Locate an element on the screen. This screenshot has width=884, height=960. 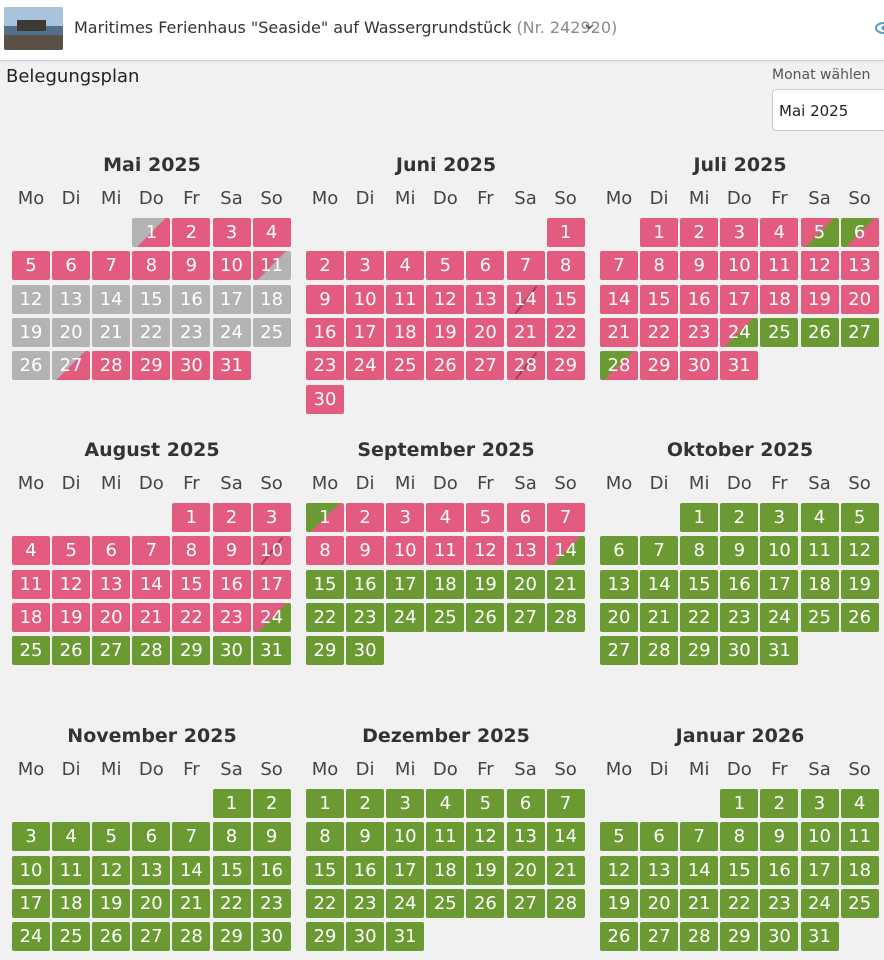
calendar-day: 16 is located at coordinates (739, 584).